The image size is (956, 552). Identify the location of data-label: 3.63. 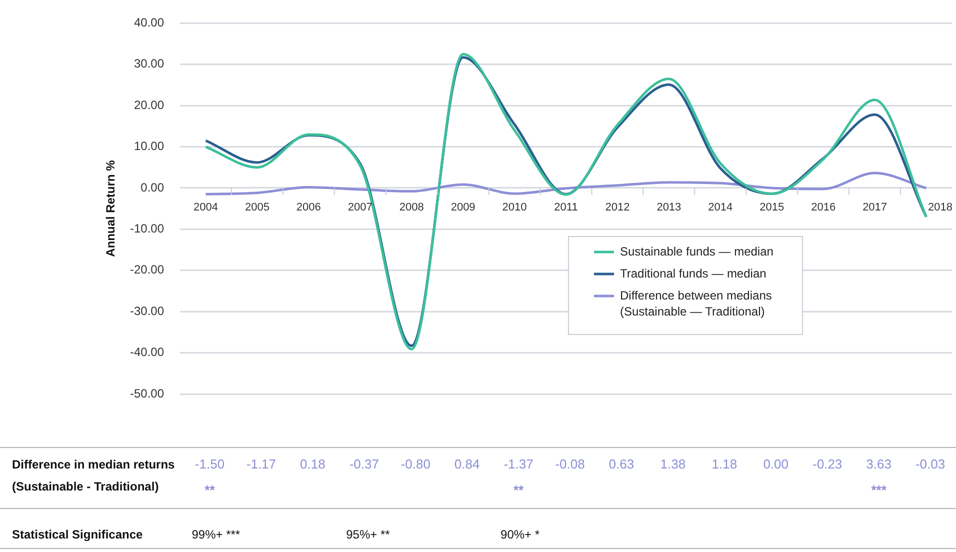
(879, 464).